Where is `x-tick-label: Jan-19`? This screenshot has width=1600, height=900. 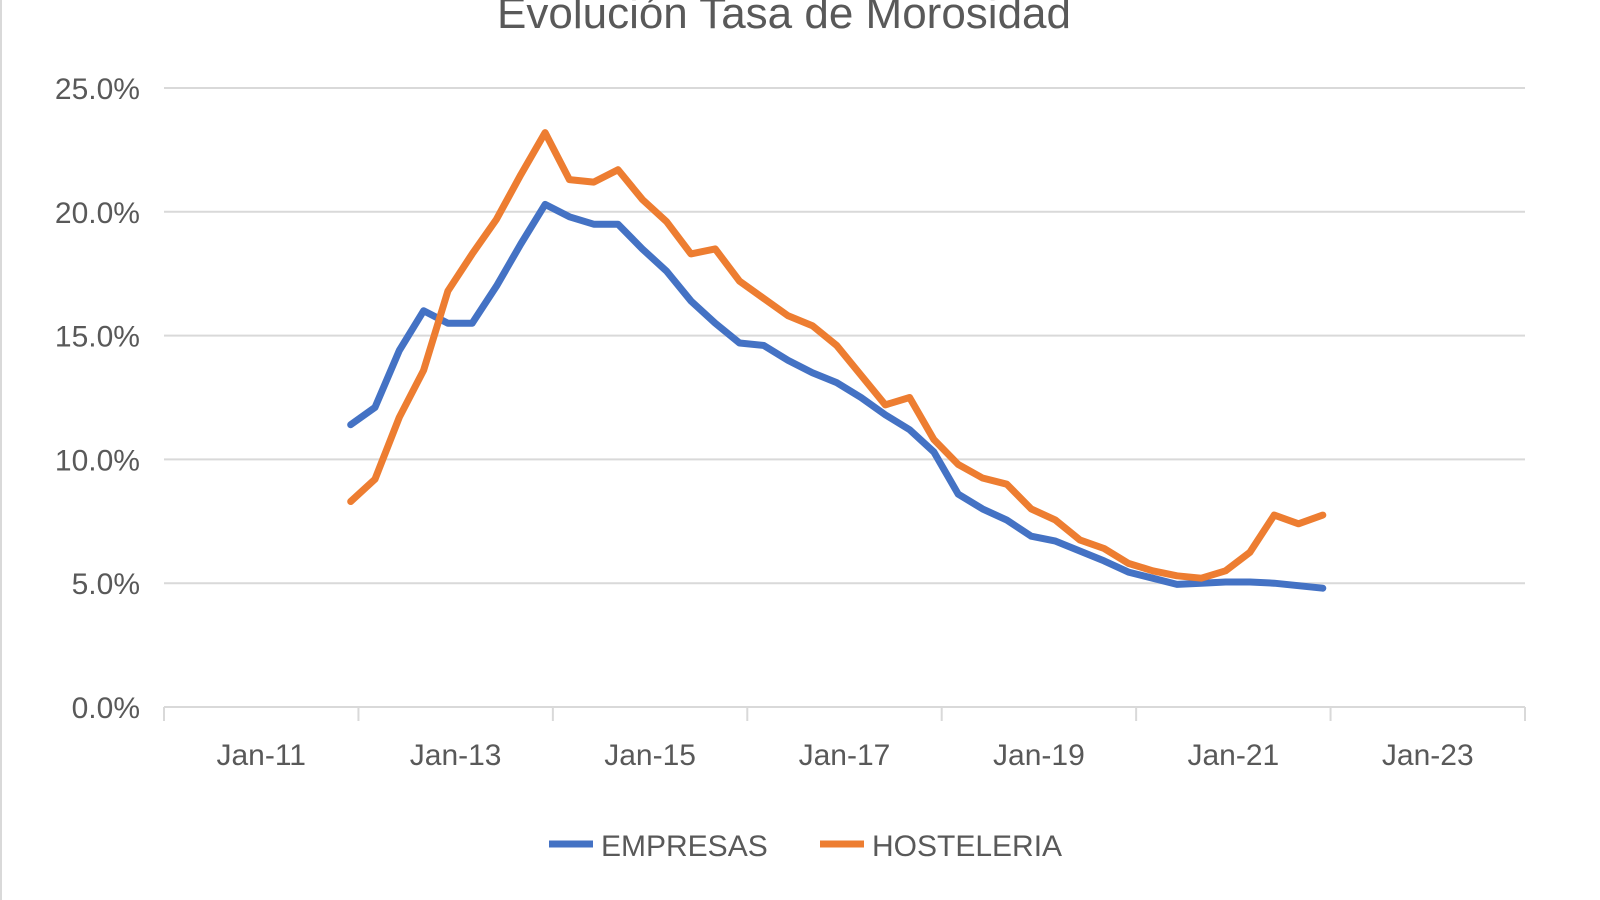
x-tick-label: Jan-19 is located at coordinates (1039, 755).